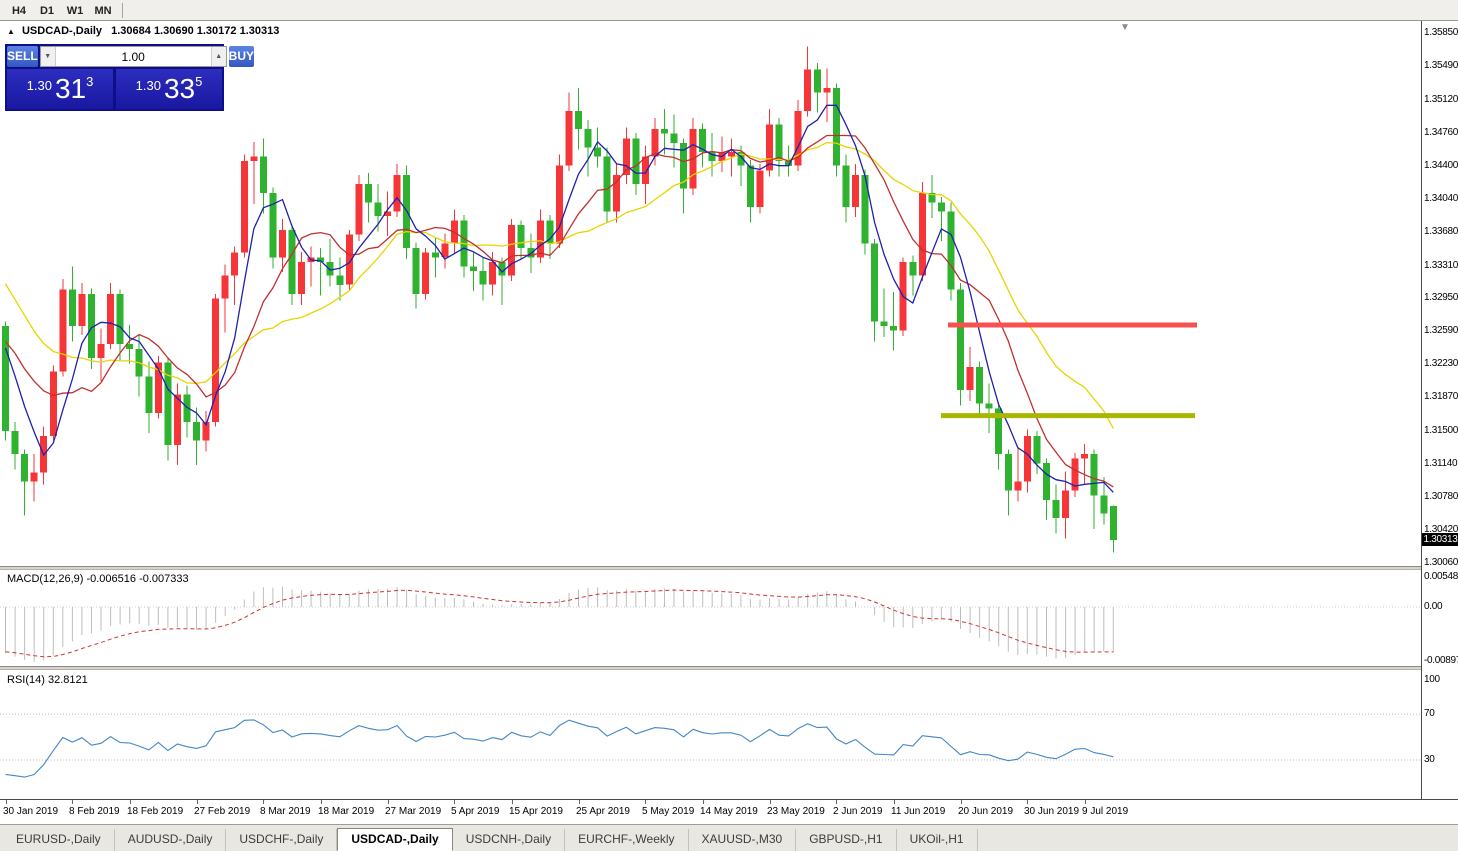 The width and height of the screenshot is (1458, 851). I want to click on rsi-indicator-panel, so click(710, 734).